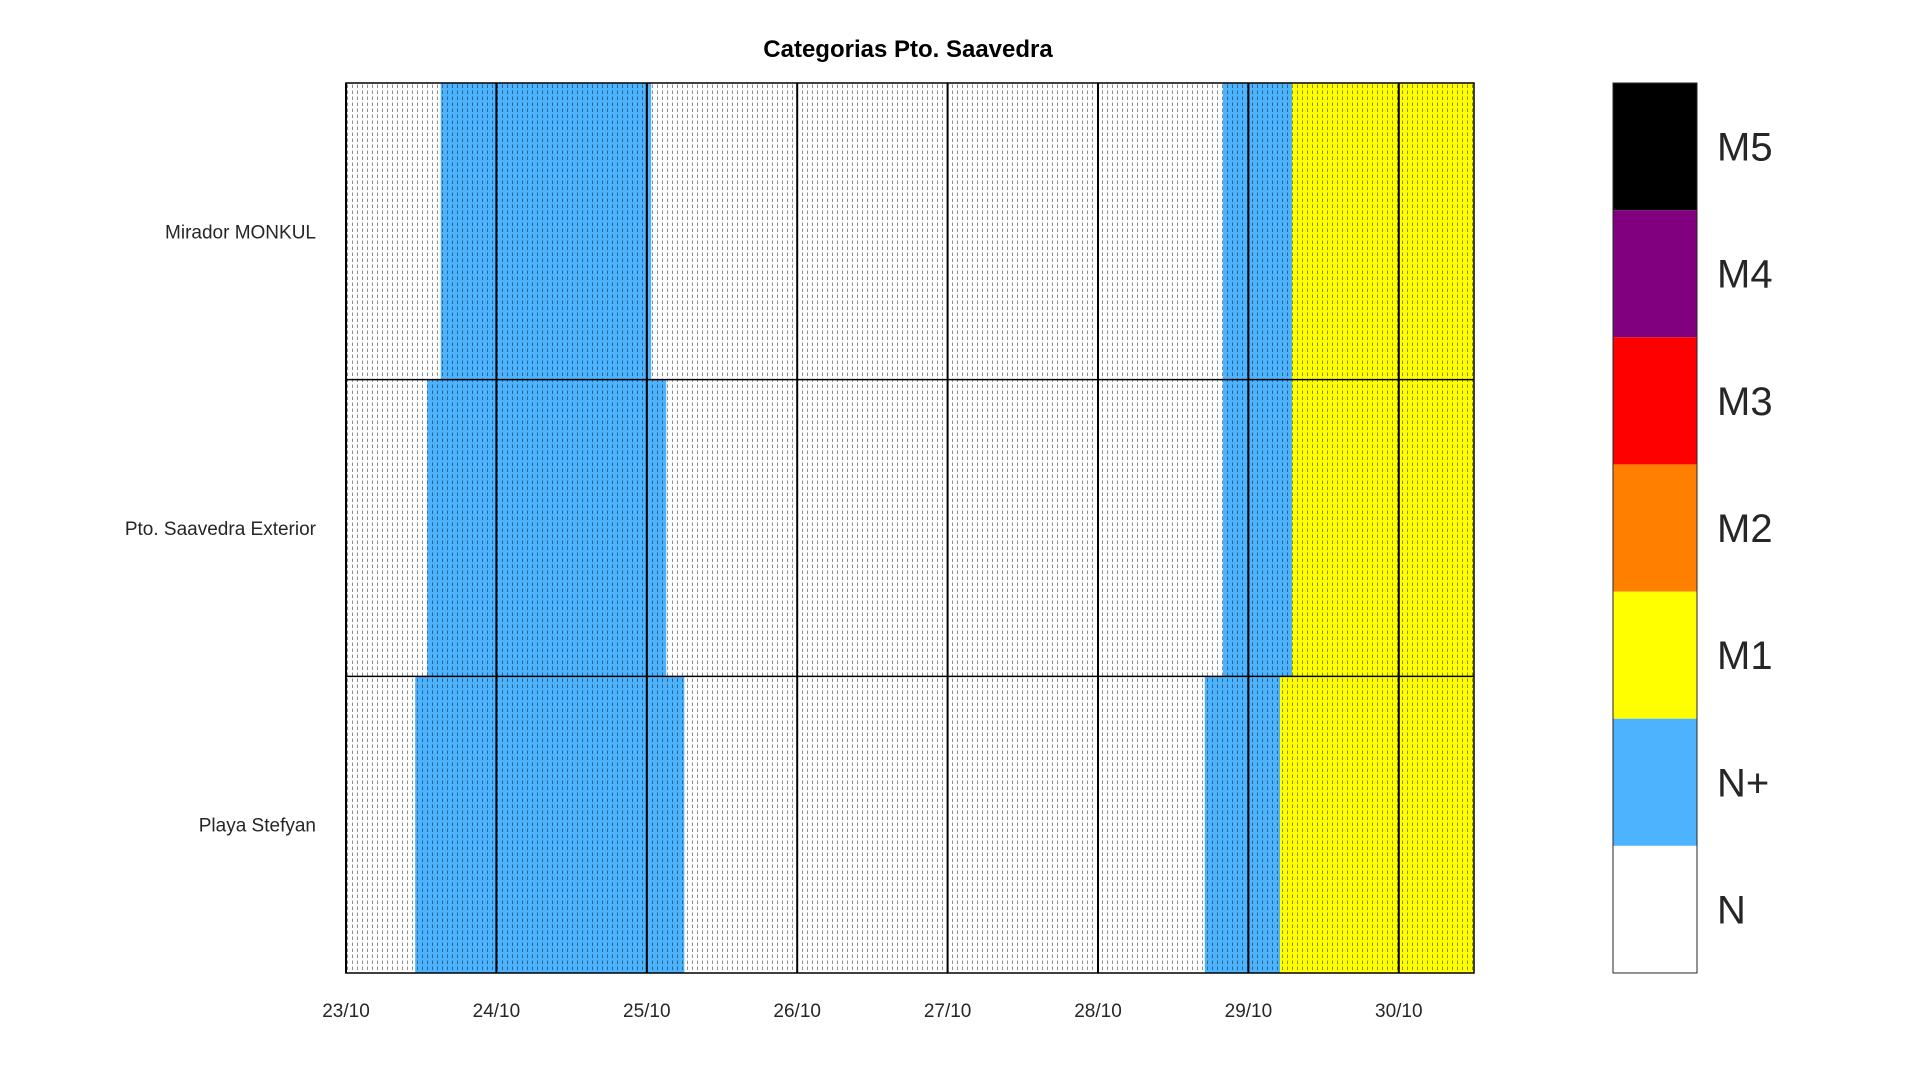  What do you see at coordinates (872, 1011) in the screenshot?
I see `x-axis-ticks: 23/10 24/10 25/10 26/10 27/10 28/10 29/10 30/10` at bounding box center [872, 1011].